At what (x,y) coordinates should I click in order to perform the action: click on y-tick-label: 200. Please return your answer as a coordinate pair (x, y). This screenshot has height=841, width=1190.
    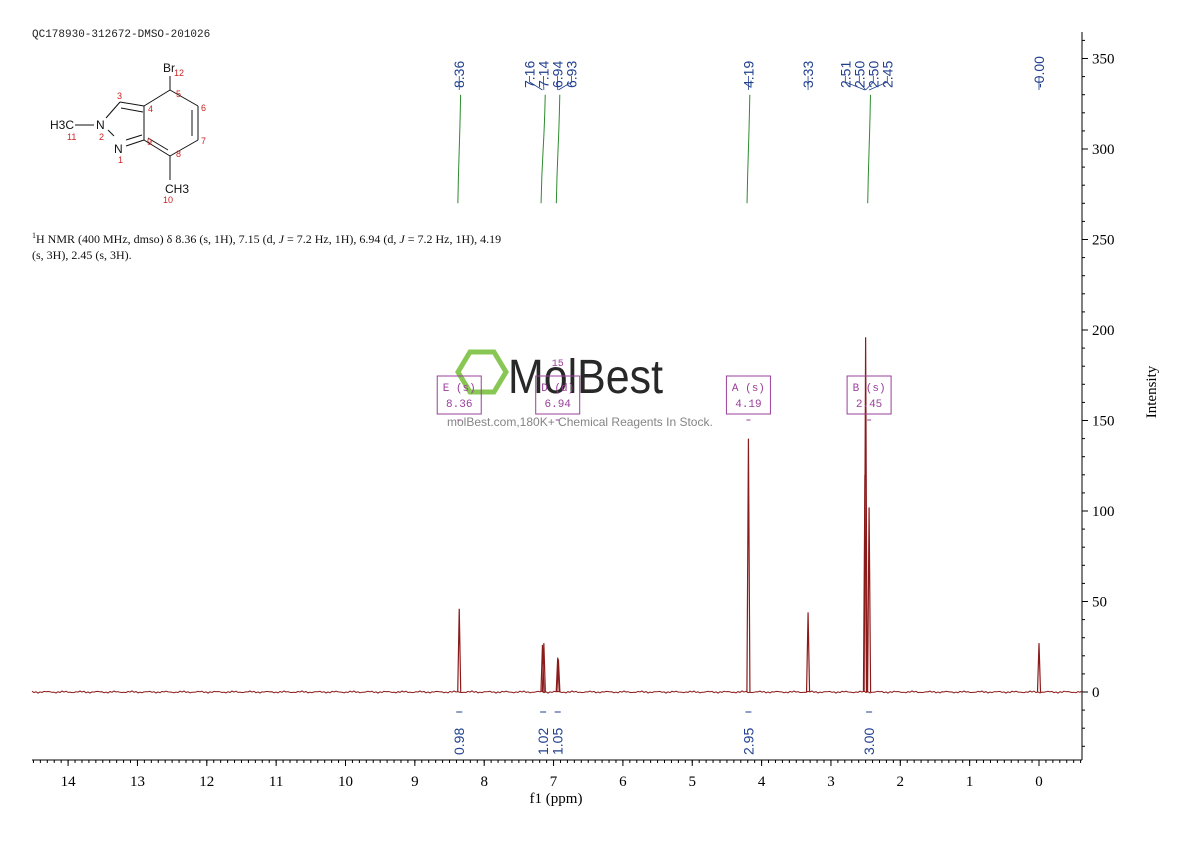
    Looking at the image, I should click on (1103, 331).